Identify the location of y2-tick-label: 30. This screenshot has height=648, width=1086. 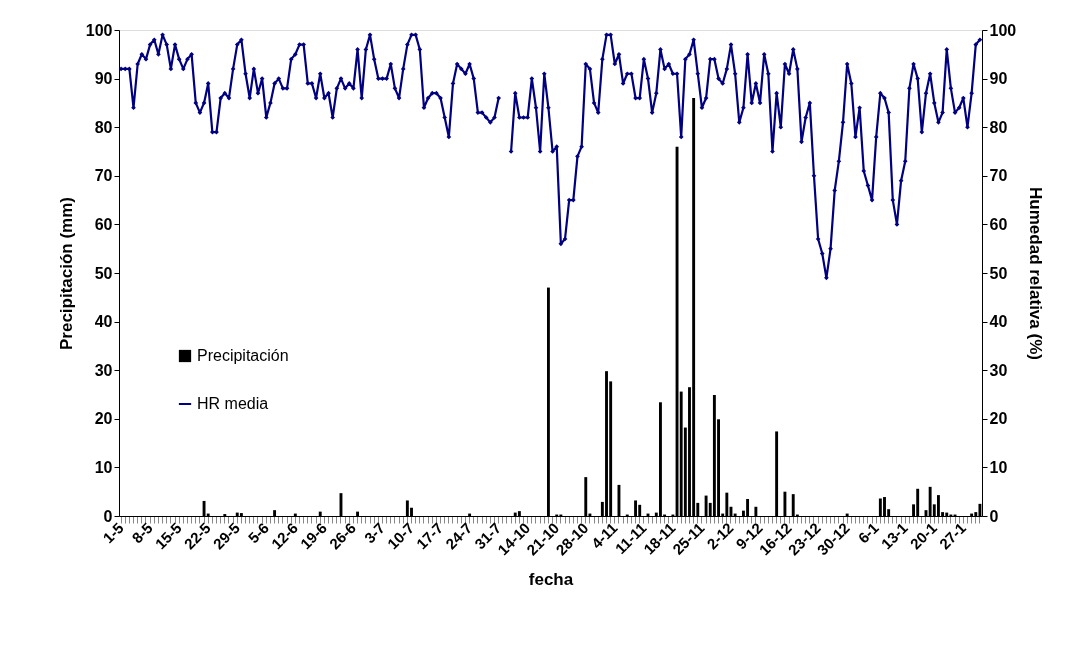
(998, 370).